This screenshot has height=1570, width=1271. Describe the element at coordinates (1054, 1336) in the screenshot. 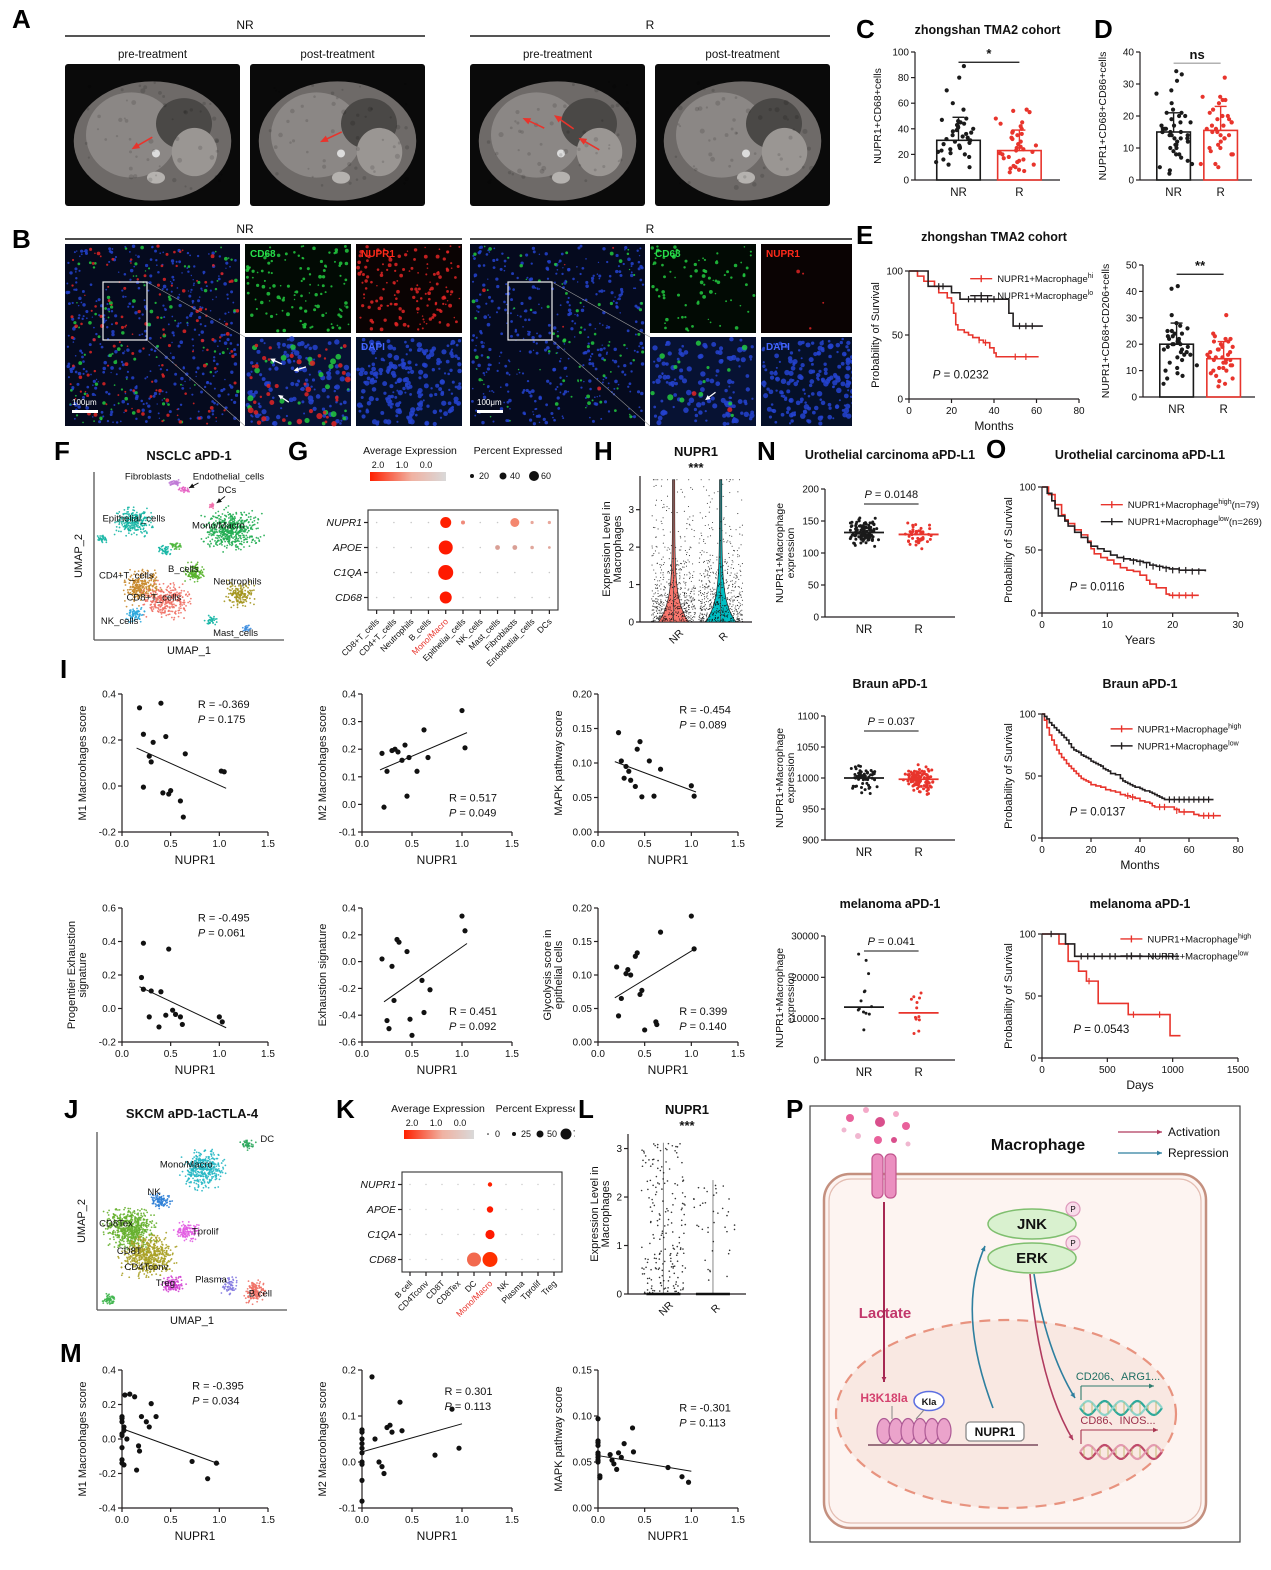

I see `repression-arrow-m2` at that location.